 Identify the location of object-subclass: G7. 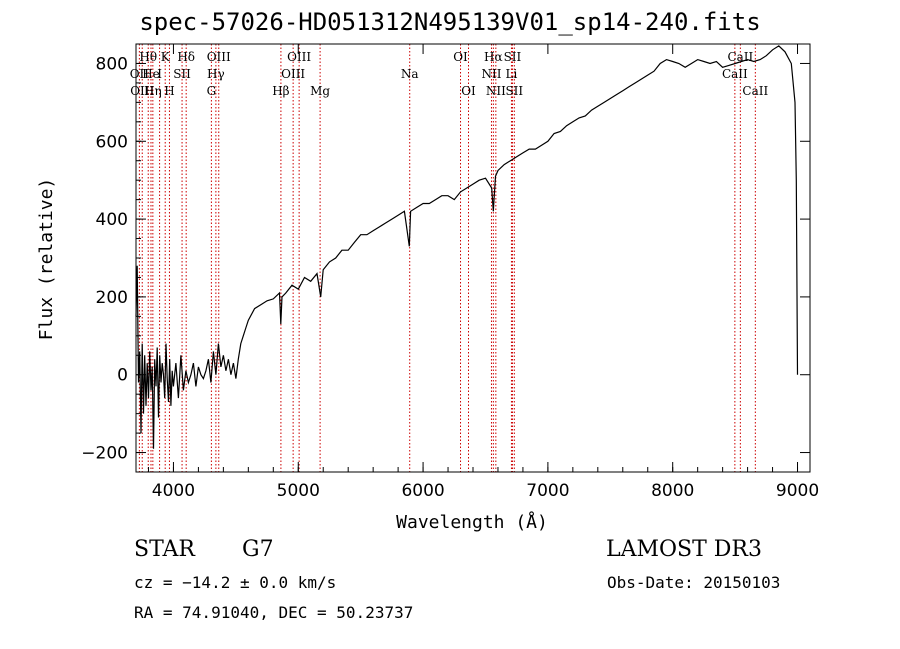
(258, 549).